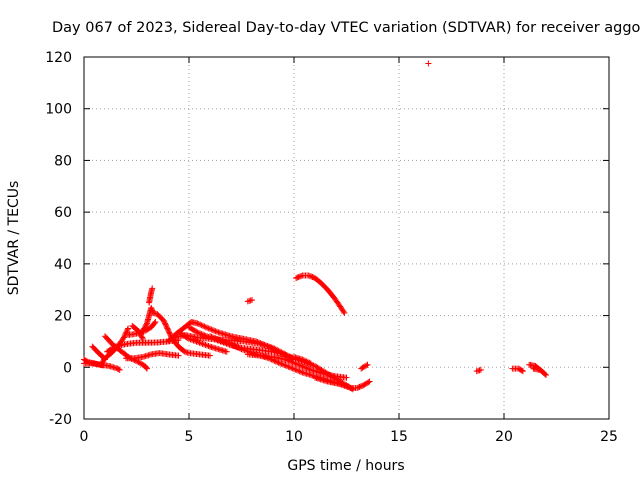 Image resolution: width=640 pixels, height=480 pixels. What do you see at coordinates (63, 213) in the screenshot?
I see `y-tick-label: 60` at bounding box center [63, 213].